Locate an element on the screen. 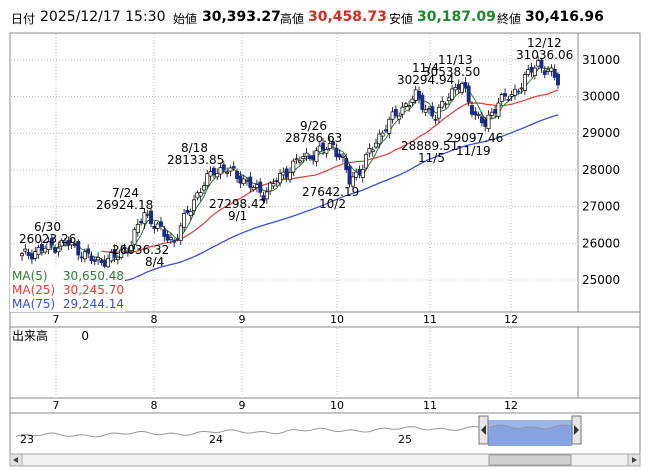 This screenshot has width=653, height=470. annotation-date: 6/30 is located at coordinates (47, 227).